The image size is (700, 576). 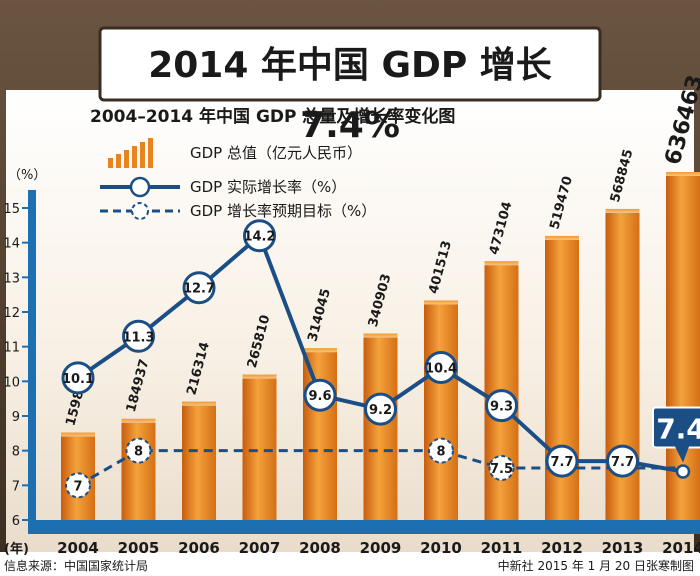 I want to click on gdp-value-label: 568845, so click(x=622, y=176).